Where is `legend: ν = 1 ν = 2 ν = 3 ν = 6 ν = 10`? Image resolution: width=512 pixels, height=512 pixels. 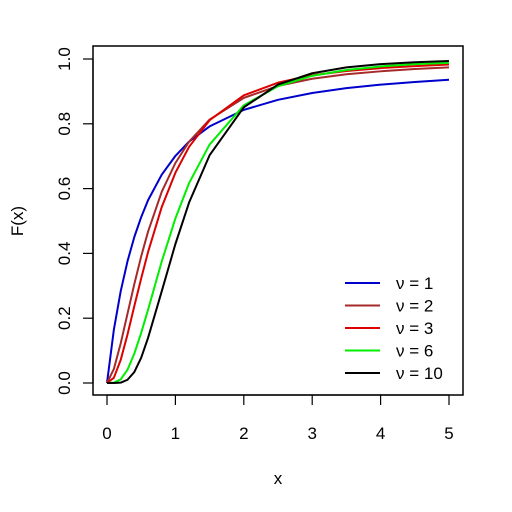 legend: ν = 1 ν = 2 ν = 3 ν = 6 ν = 10 is located at coordinates (394, 328).